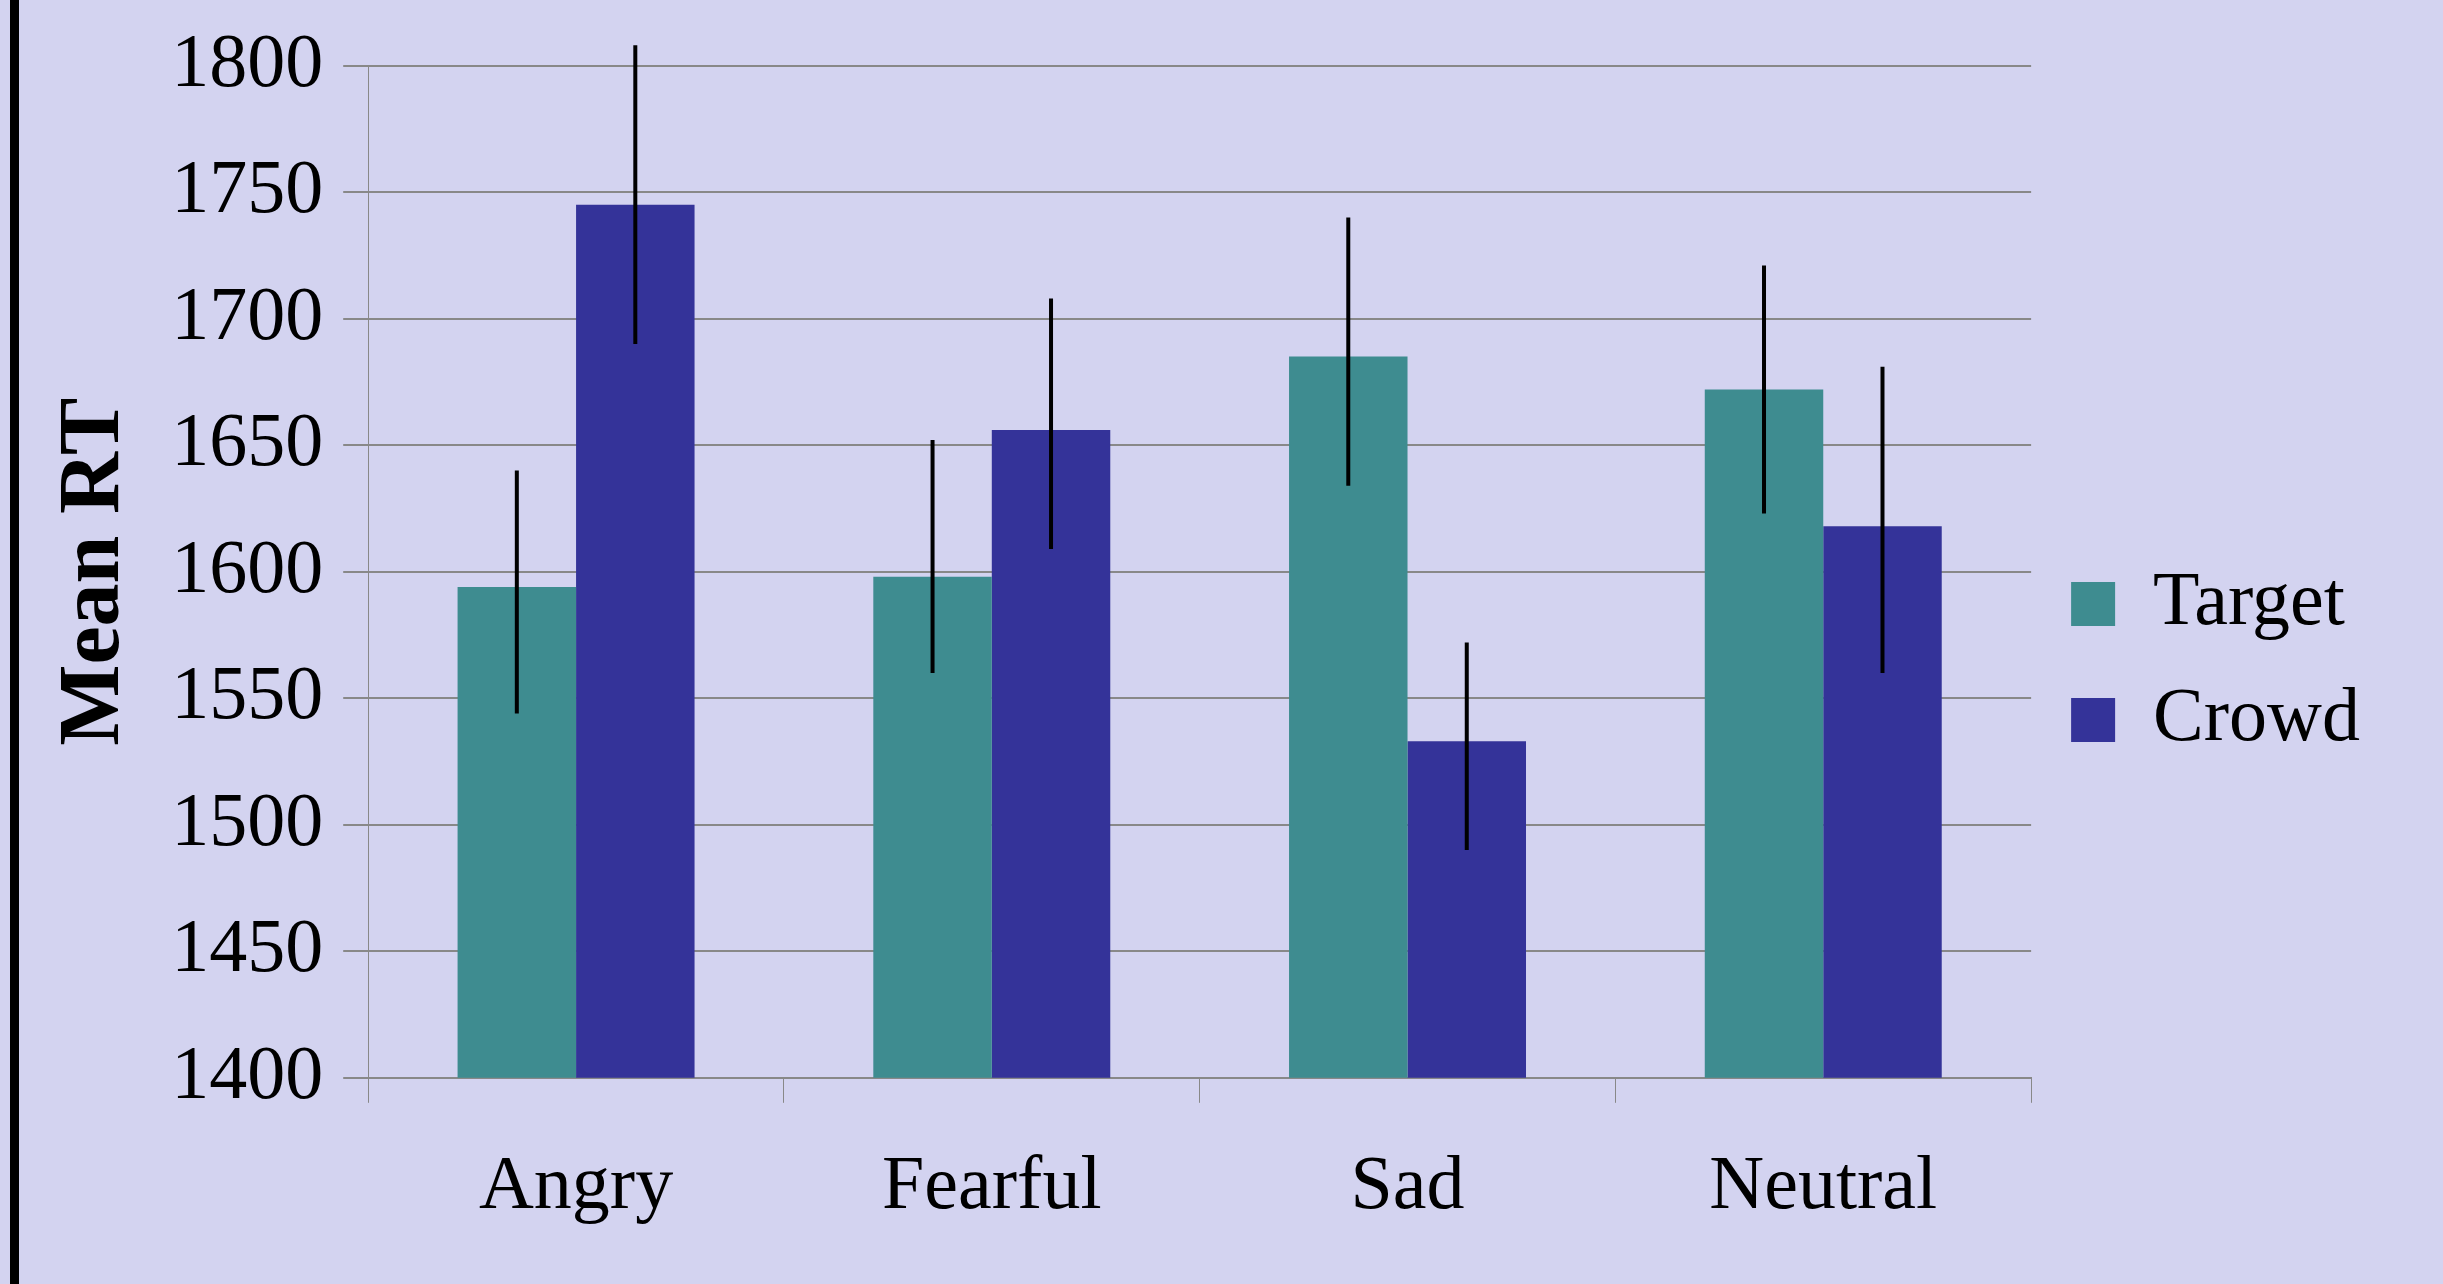  I want to click on y-tick-label: 1450, so click(247, 945).